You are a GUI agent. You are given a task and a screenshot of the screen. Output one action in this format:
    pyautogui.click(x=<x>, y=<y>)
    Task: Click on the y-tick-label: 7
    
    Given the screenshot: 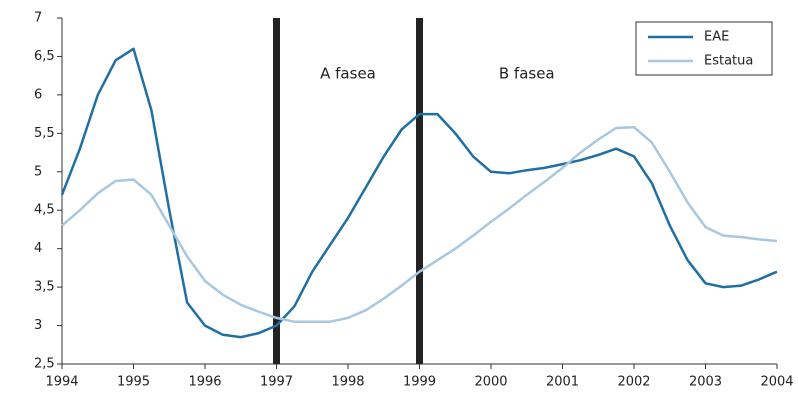 What is the action you would take?
    pyautogui.click(x=38, y=18)
    